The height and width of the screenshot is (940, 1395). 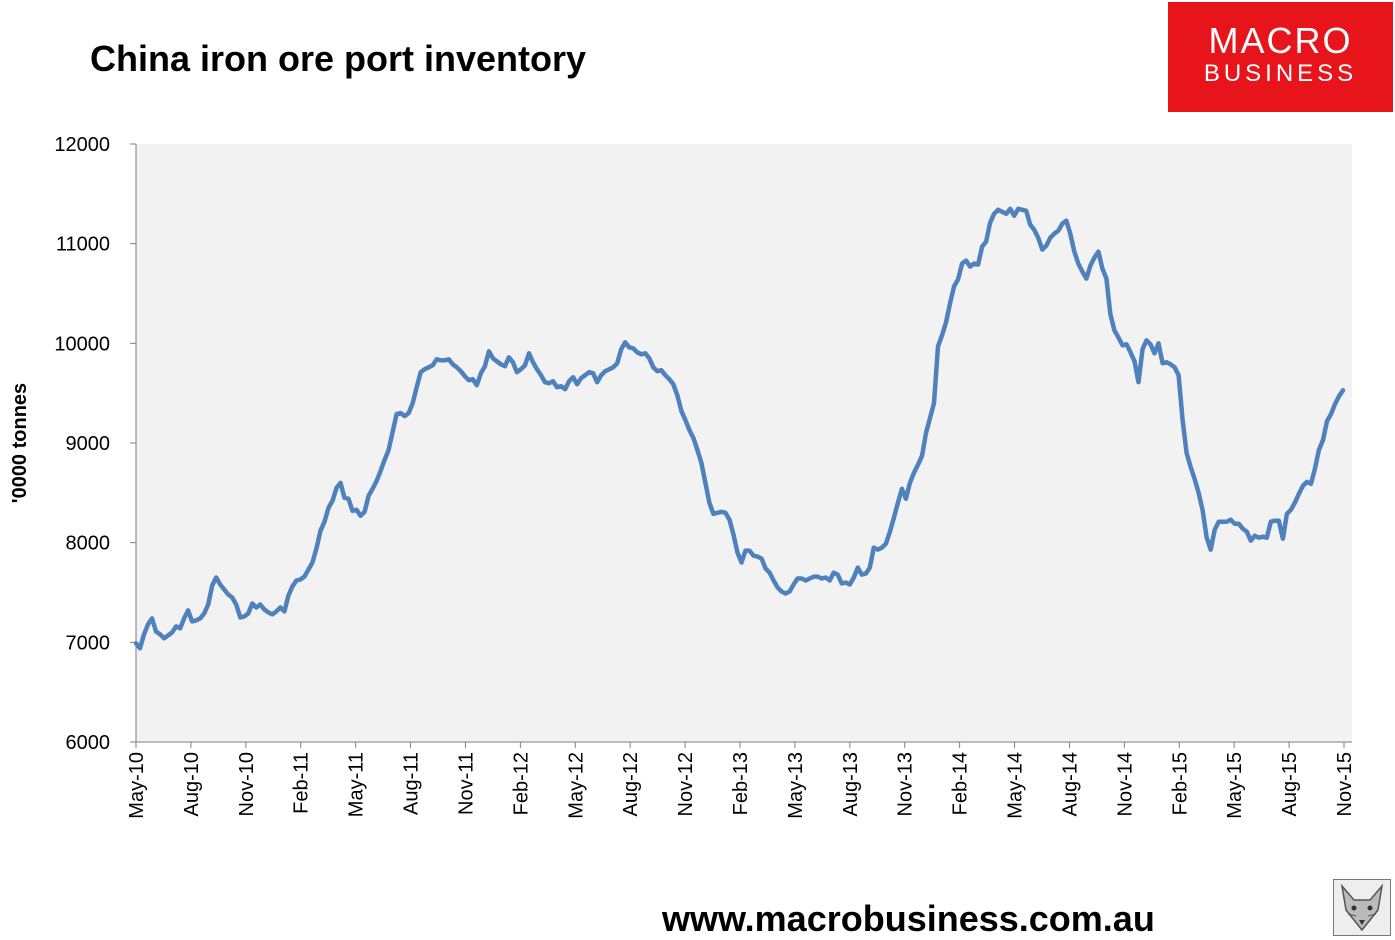 What do you see at coordinates (961, 783) in the screenshot?
I see `x-tick-label: Feb-14` at bounding box center [961, 783].